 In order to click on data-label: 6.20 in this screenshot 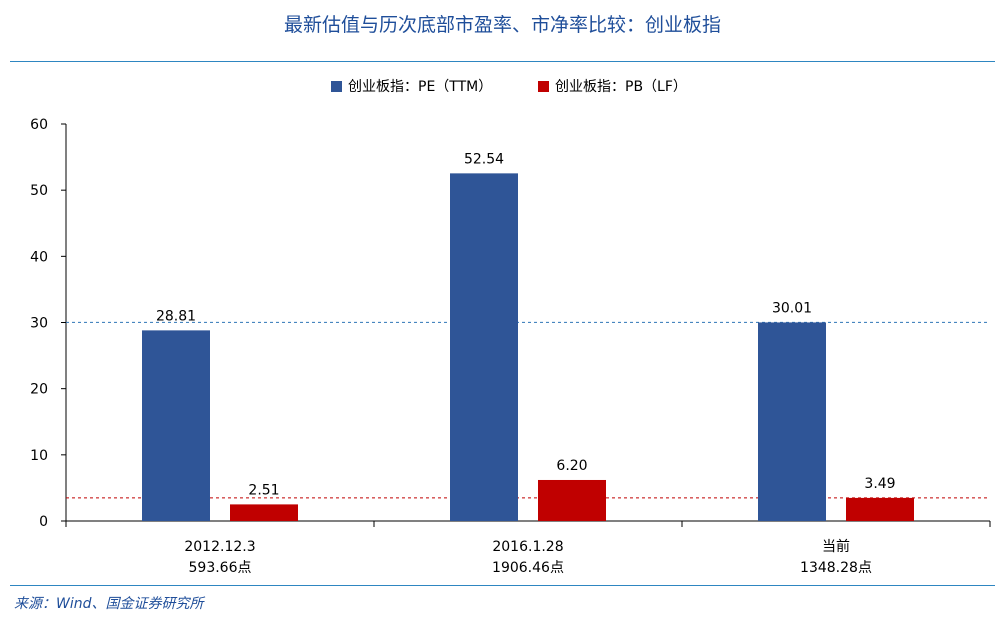, I will do `click(571, 466)`.